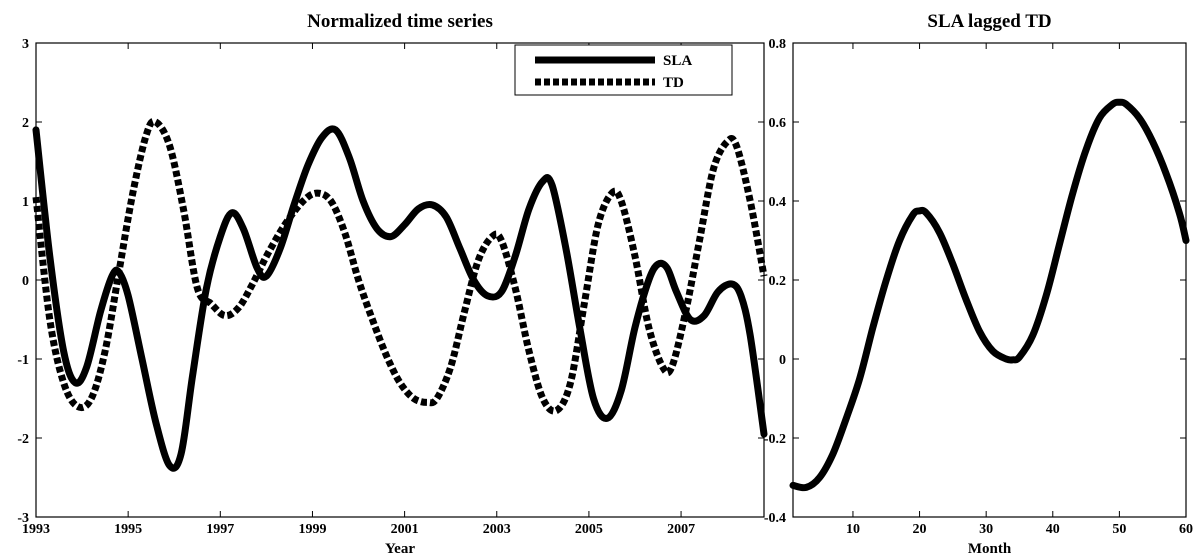 The width and height of the screenshot is (1204, 557). Describe the element at coordinates (989, 21) in the screenshot. I see `lag-title: SLA lagged TD` at that location.